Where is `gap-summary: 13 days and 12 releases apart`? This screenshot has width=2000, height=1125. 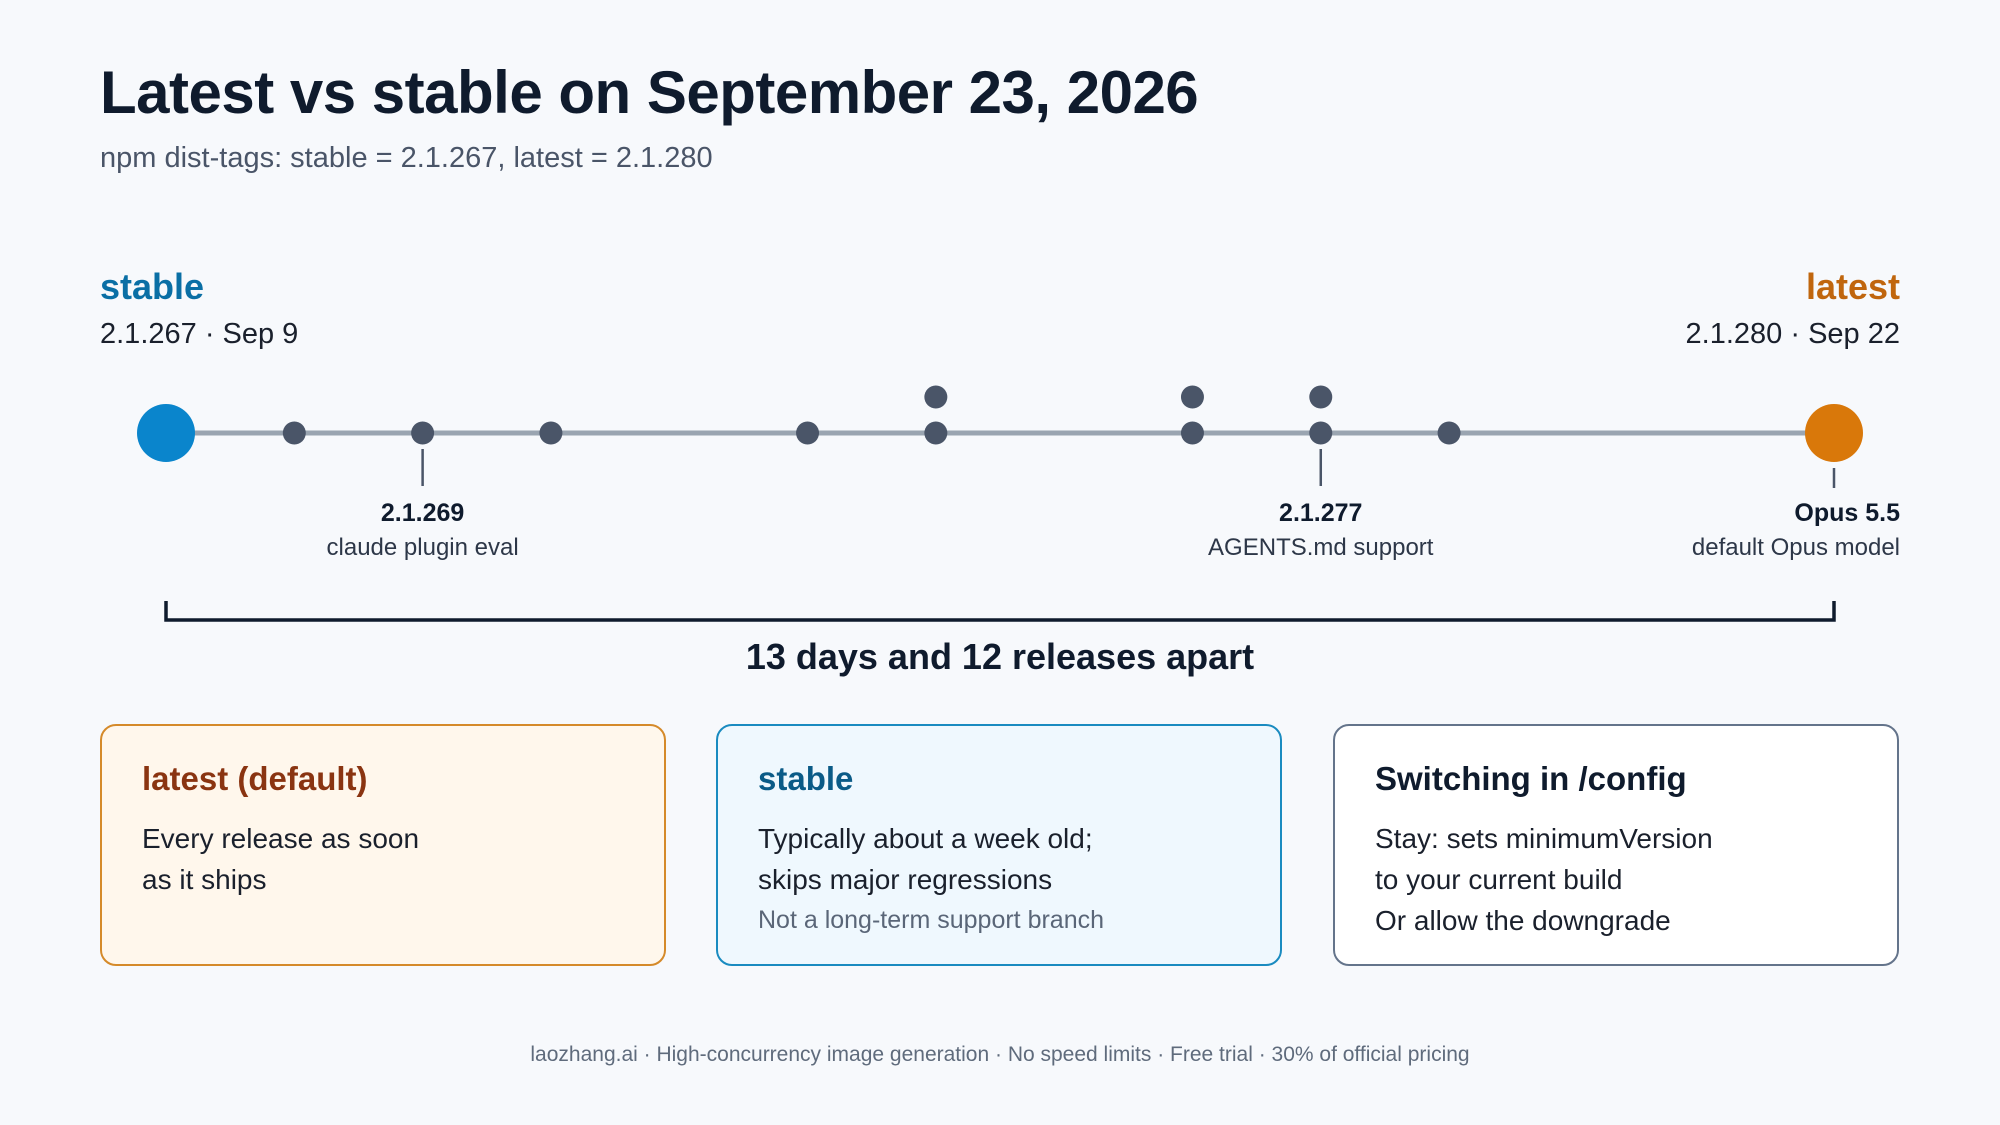 gap-summary: 13 days and 12 releases apart is located at coordinates (1000, 656).